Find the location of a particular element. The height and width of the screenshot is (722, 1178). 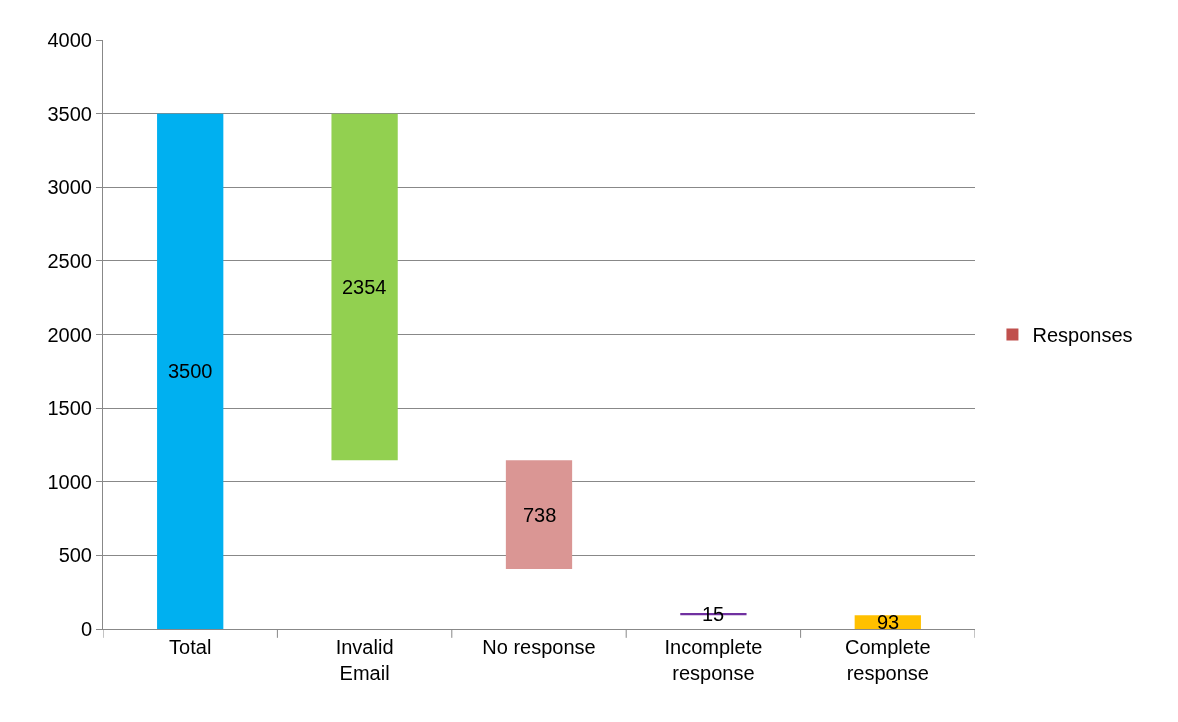

data-label: 3500 is located at coordinates (190, 371).